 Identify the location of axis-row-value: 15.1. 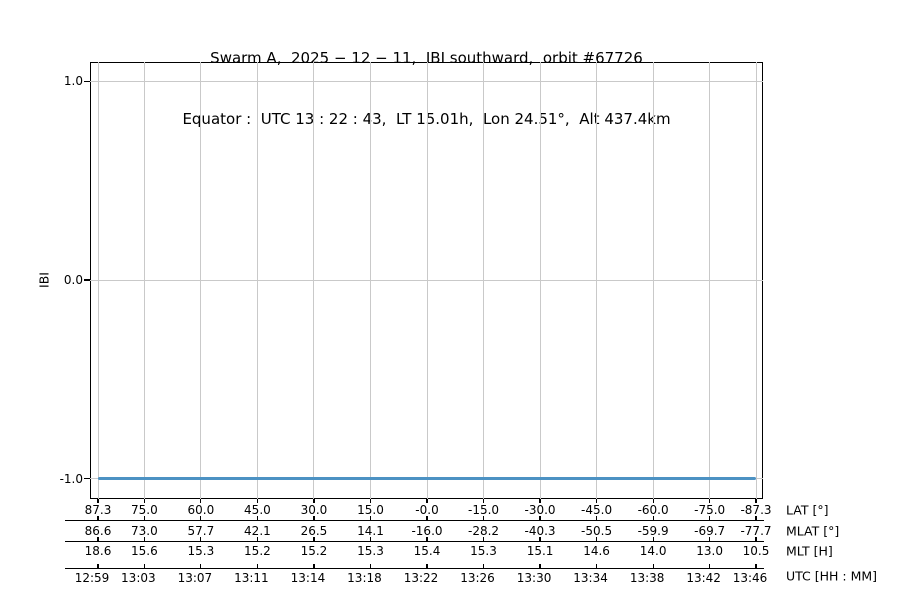
(540, 551).